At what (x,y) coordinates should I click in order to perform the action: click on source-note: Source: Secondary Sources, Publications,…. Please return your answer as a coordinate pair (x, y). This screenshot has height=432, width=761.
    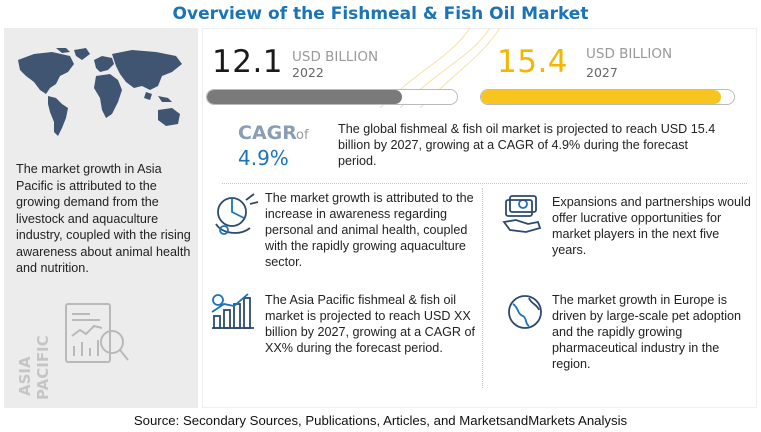
    Looking at the image, I should click on (380, 420).